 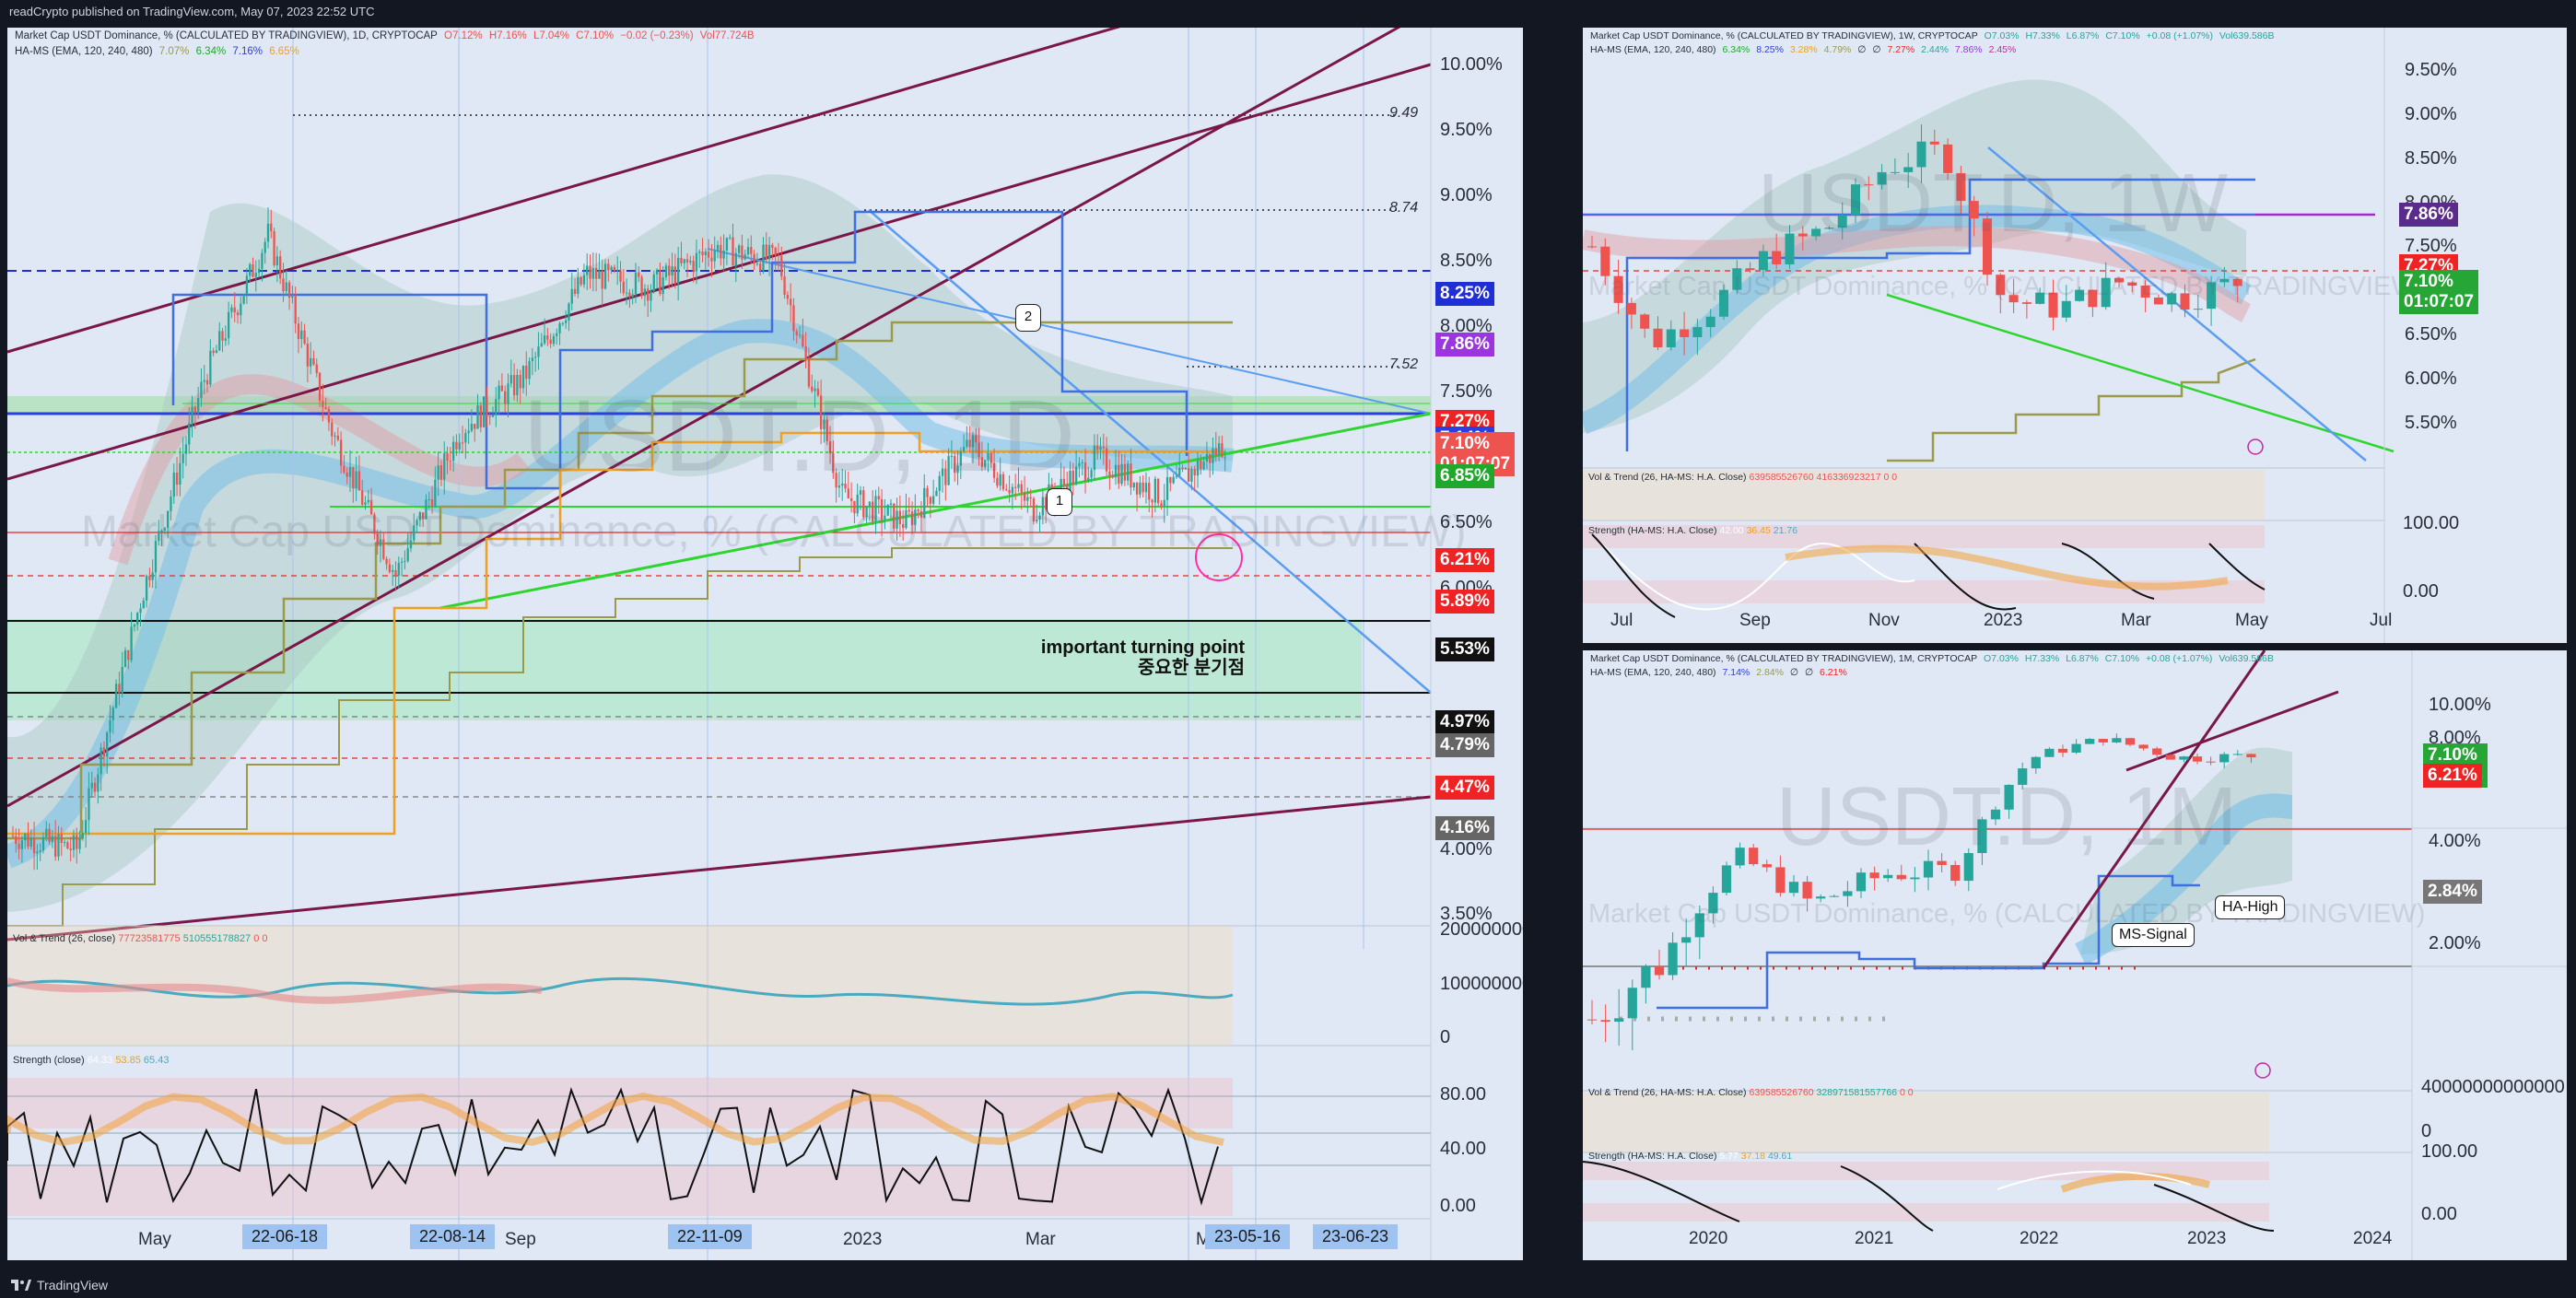 What do you see at coordinates (1621, 620) in the screenshot?
I see `weekly-time-jul: Jul` at bounding box center [1621, 620].